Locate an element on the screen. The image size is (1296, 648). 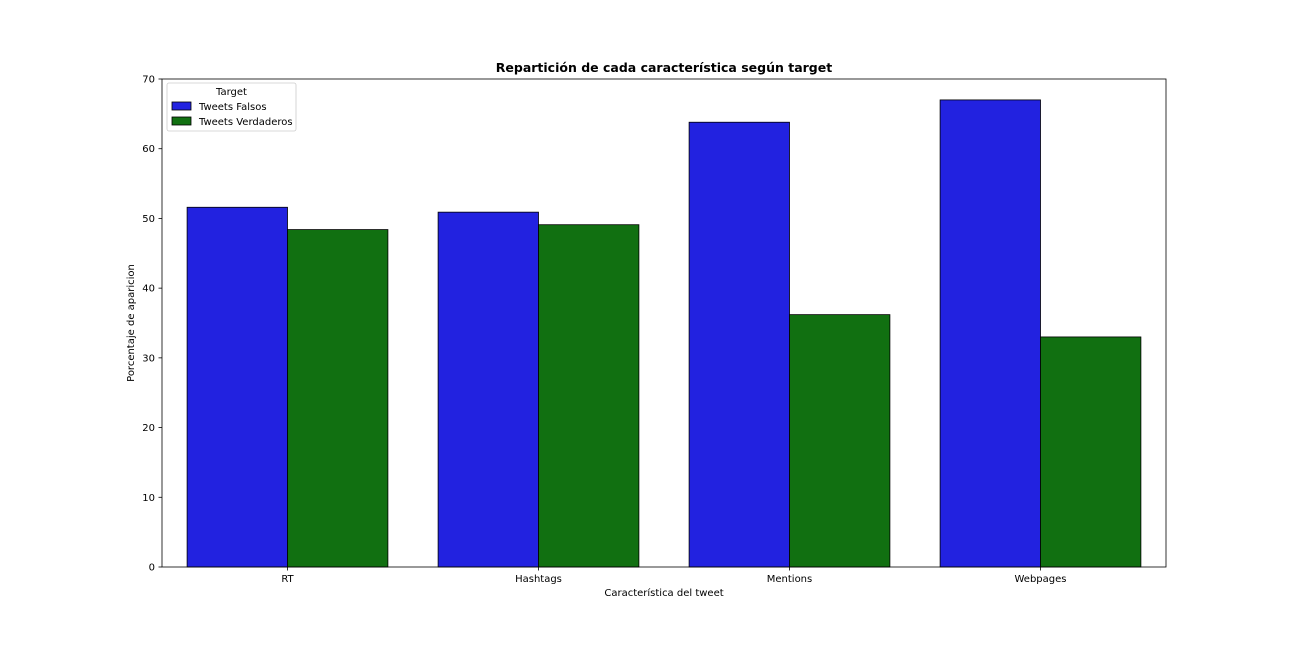
bar-tweets-falsos-hashtags is located at coordinates (488, 389).